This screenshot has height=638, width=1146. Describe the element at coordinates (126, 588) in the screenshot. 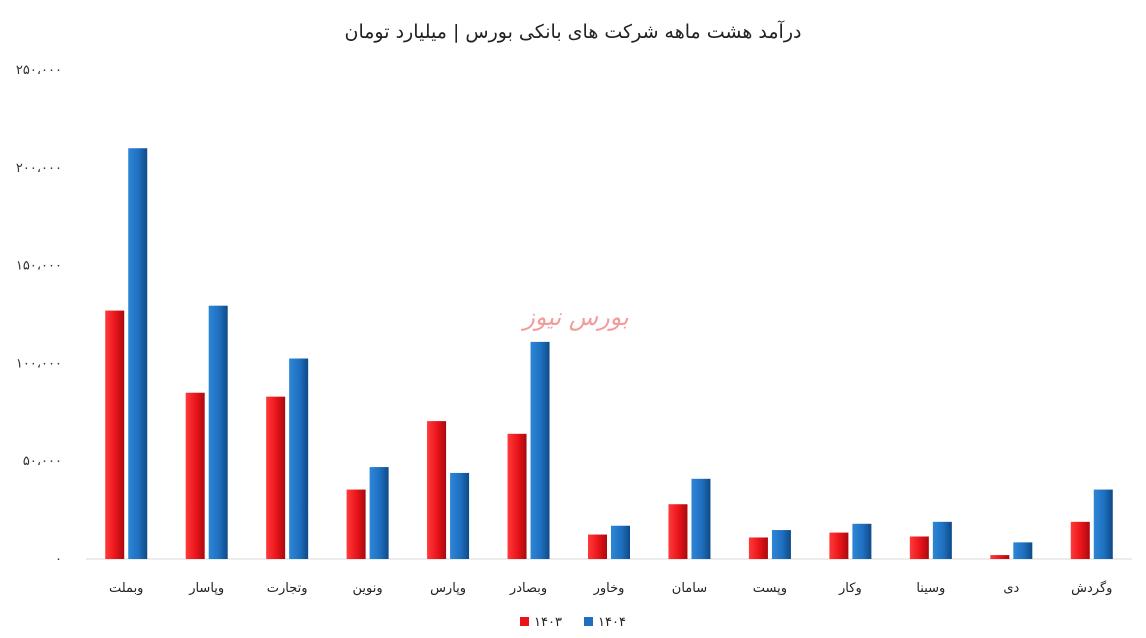

I see `x-category-label: وبملت` at that location.